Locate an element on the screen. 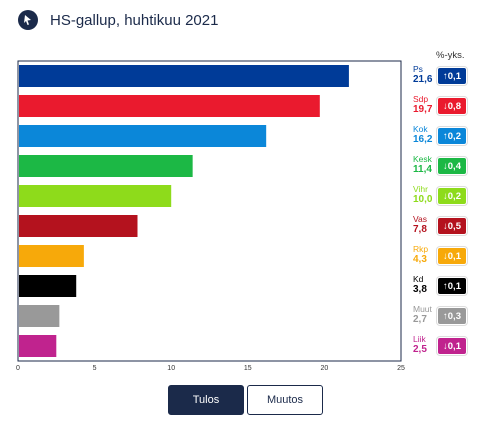 The image size is (495, 435). party-name: Rkp is located at coordinates (421, 249).